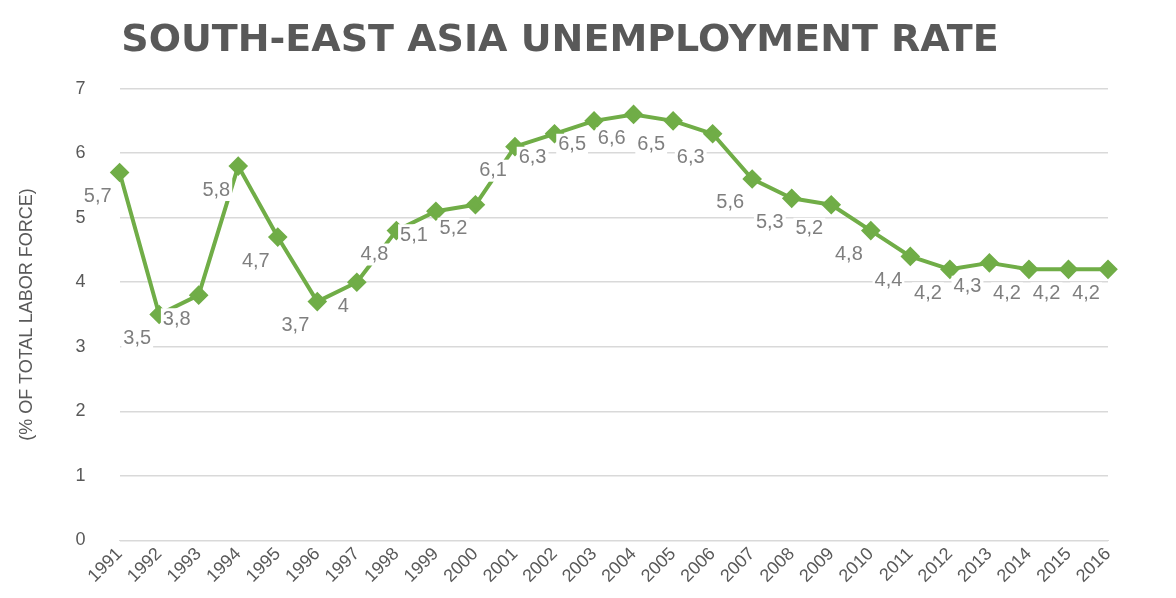  Describe the element at coordinates (97, 195) in the screenshot. I see `data-label: 5,7` at that location.